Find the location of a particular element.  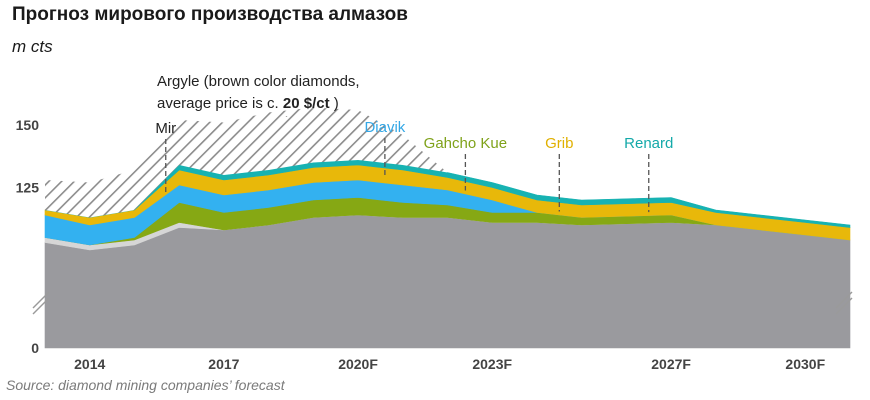

x-axis-ticks: 2014 2017 2020F 2023F 2027F 2030F is located at coordinates (449, 364).